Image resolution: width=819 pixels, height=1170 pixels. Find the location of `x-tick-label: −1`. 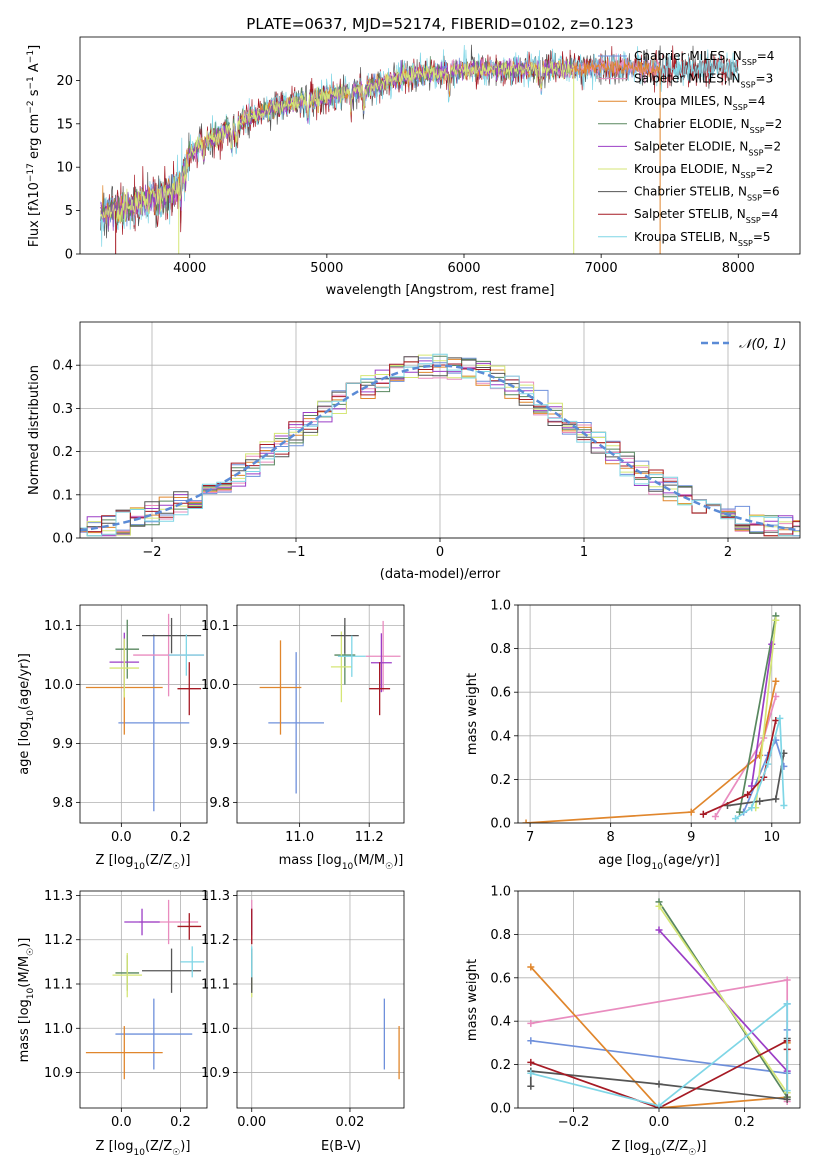

x-tick-label: −1 is located at coordinates (295, 552).